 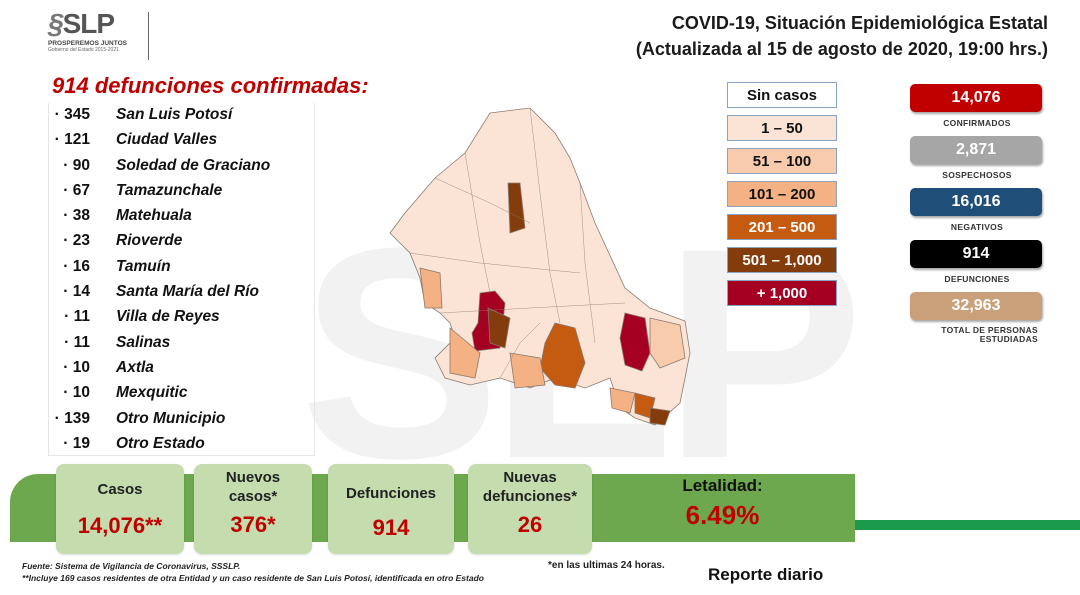 I want to click on municipality-name: Tamuín, so click(x=143, y=266).